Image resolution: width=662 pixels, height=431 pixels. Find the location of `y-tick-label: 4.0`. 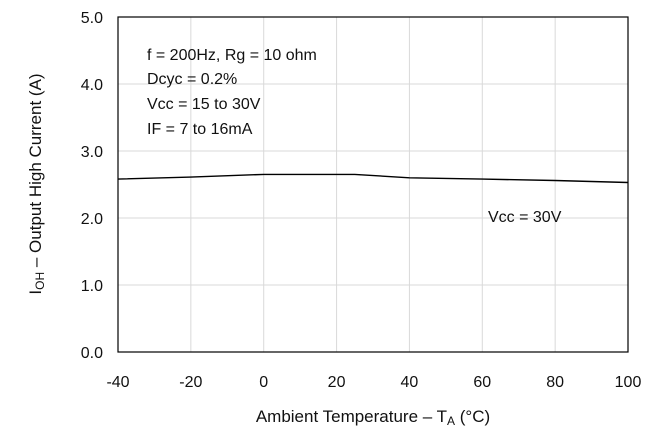

y-tick-label: 4.0 is located at coordinates (92, 85).